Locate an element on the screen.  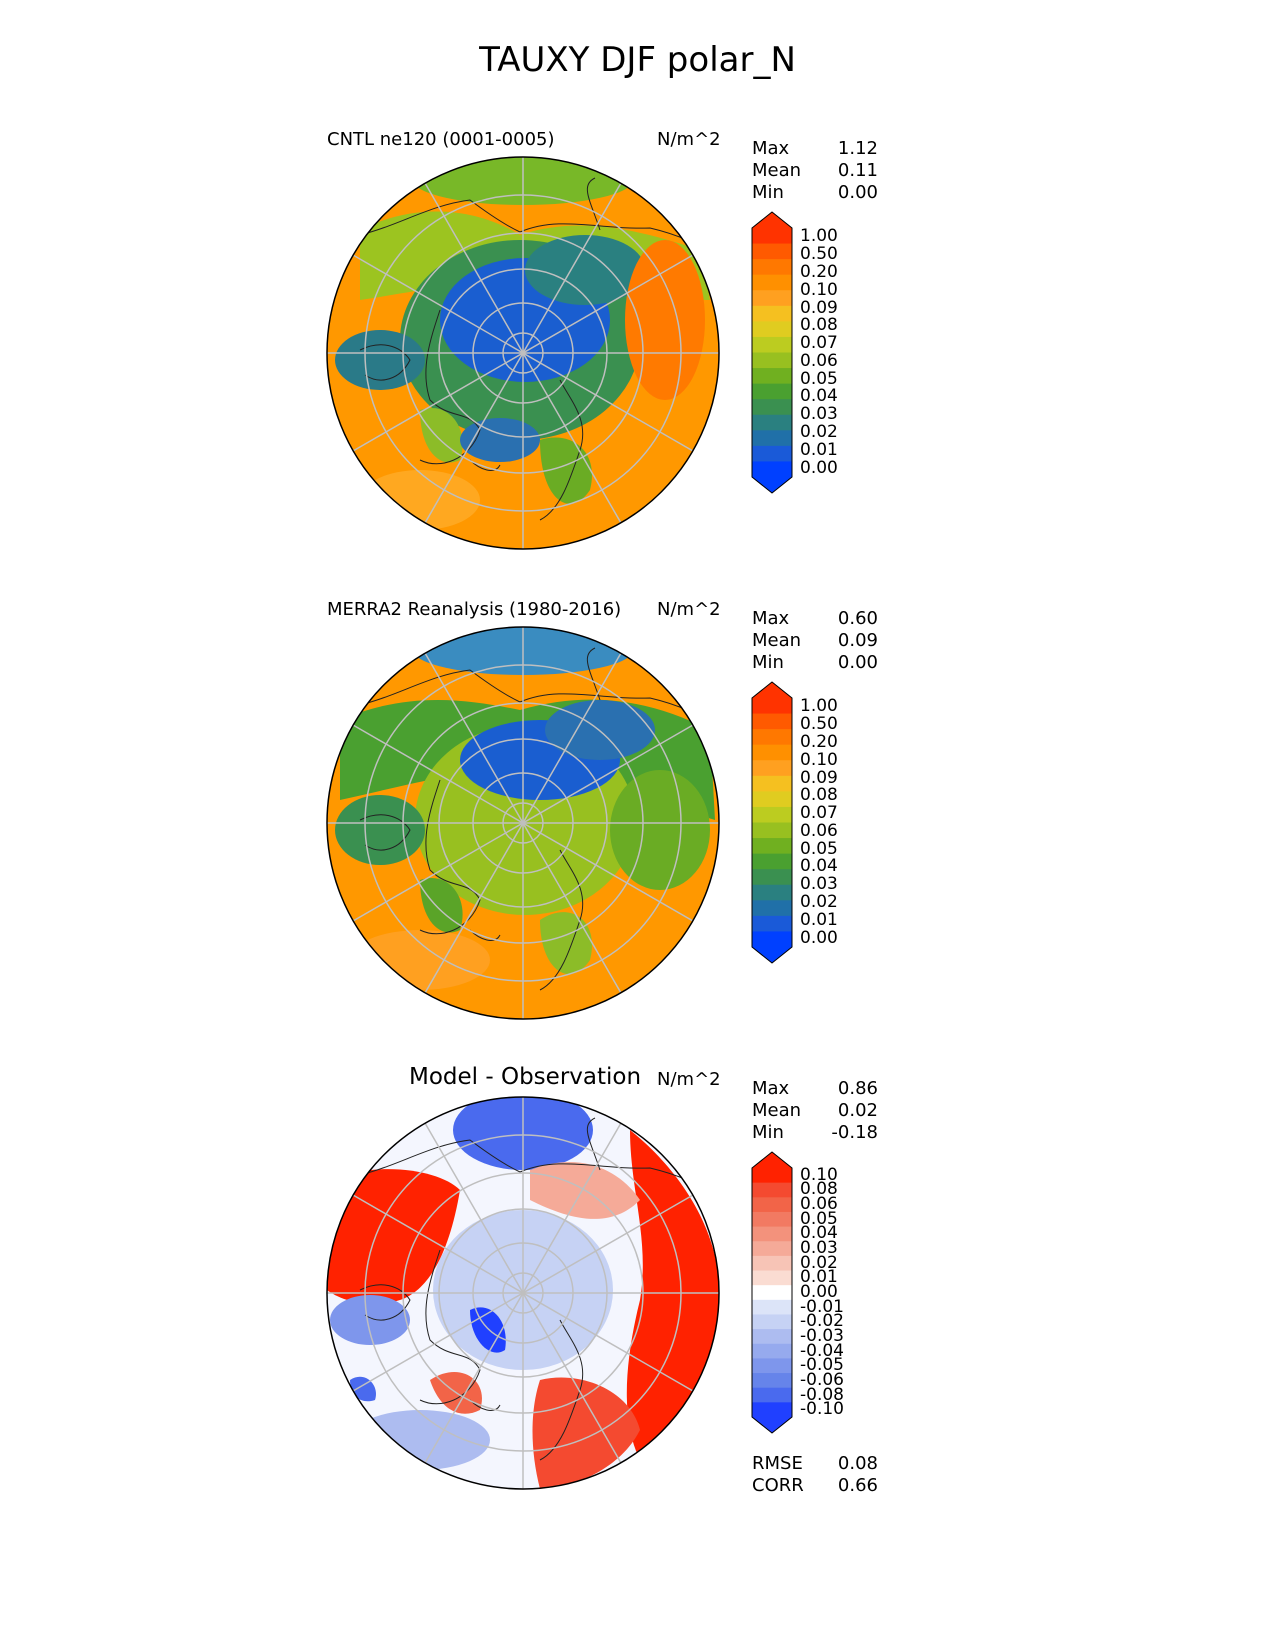
colorbar-tick-label: 0.00 is located at coordinates (819, 467).